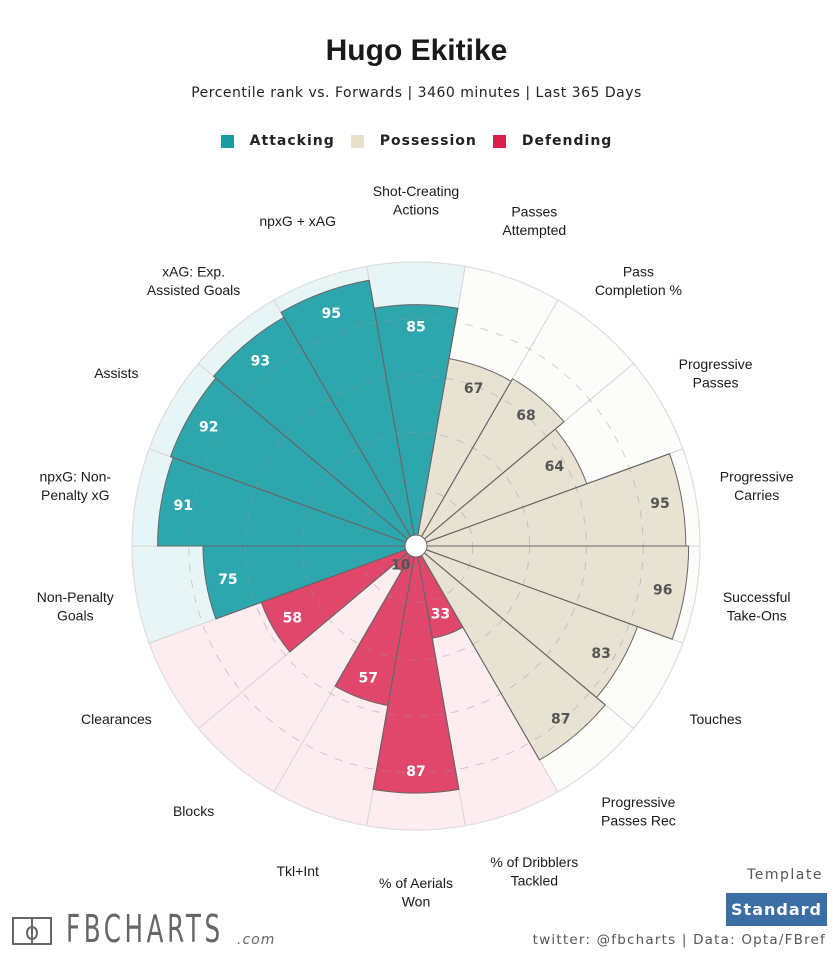  I want to click on chart-title: Hugo Ekitike, so click(416, 50).